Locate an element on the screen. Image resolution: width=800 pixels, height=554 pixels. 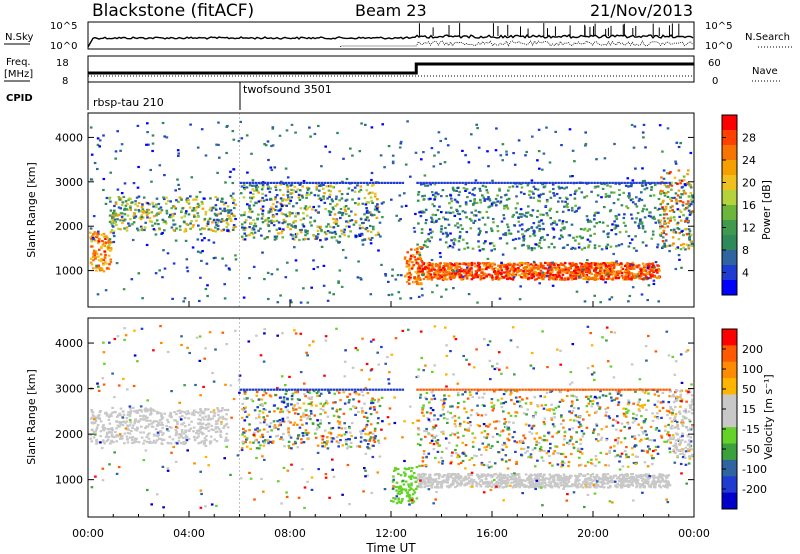
colorbar-tick-label: 28 is located at coordinates (749, 138).